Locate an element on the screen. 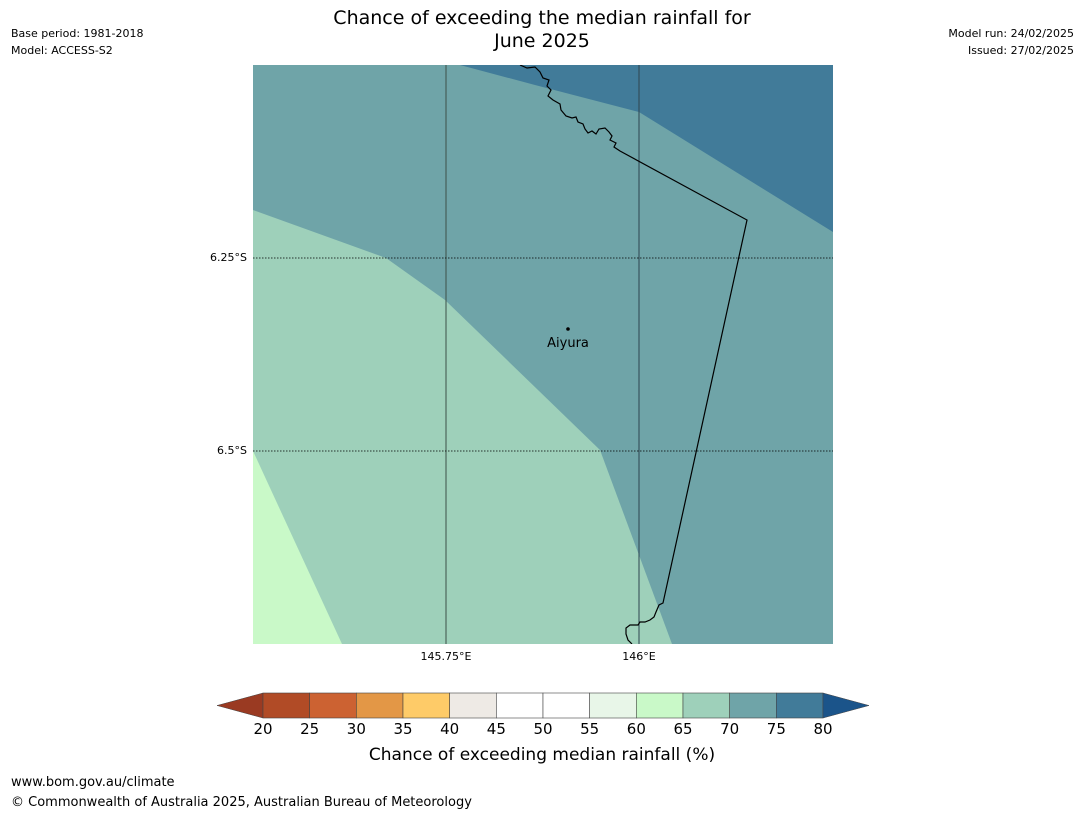  model-run-text: Model run: 24/02/2025 is located at coordinates (1011, 33).